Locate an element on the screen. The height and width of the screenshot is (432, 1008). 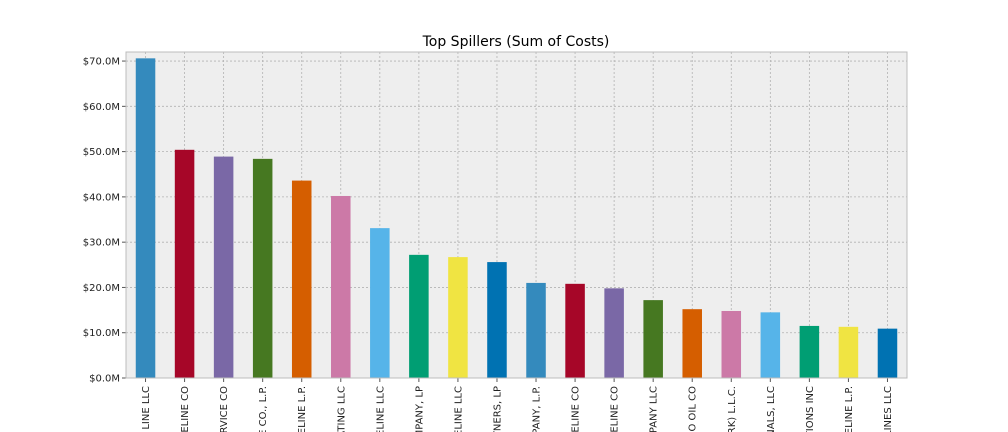
x-tick-label: CO OIL CO is located at coordinates (693, 409).